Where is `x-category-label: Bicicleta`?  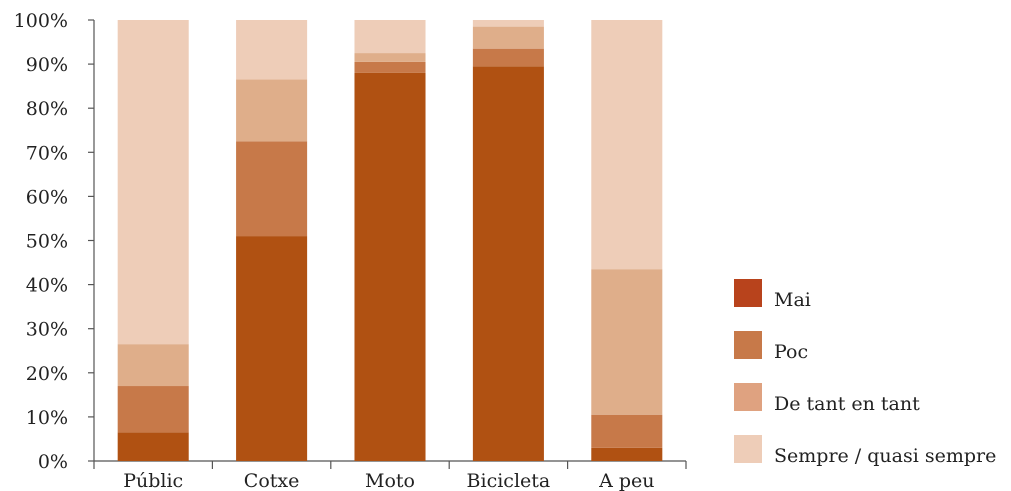 x-category-label: Bicicleta is located at coordinates (509, 480).